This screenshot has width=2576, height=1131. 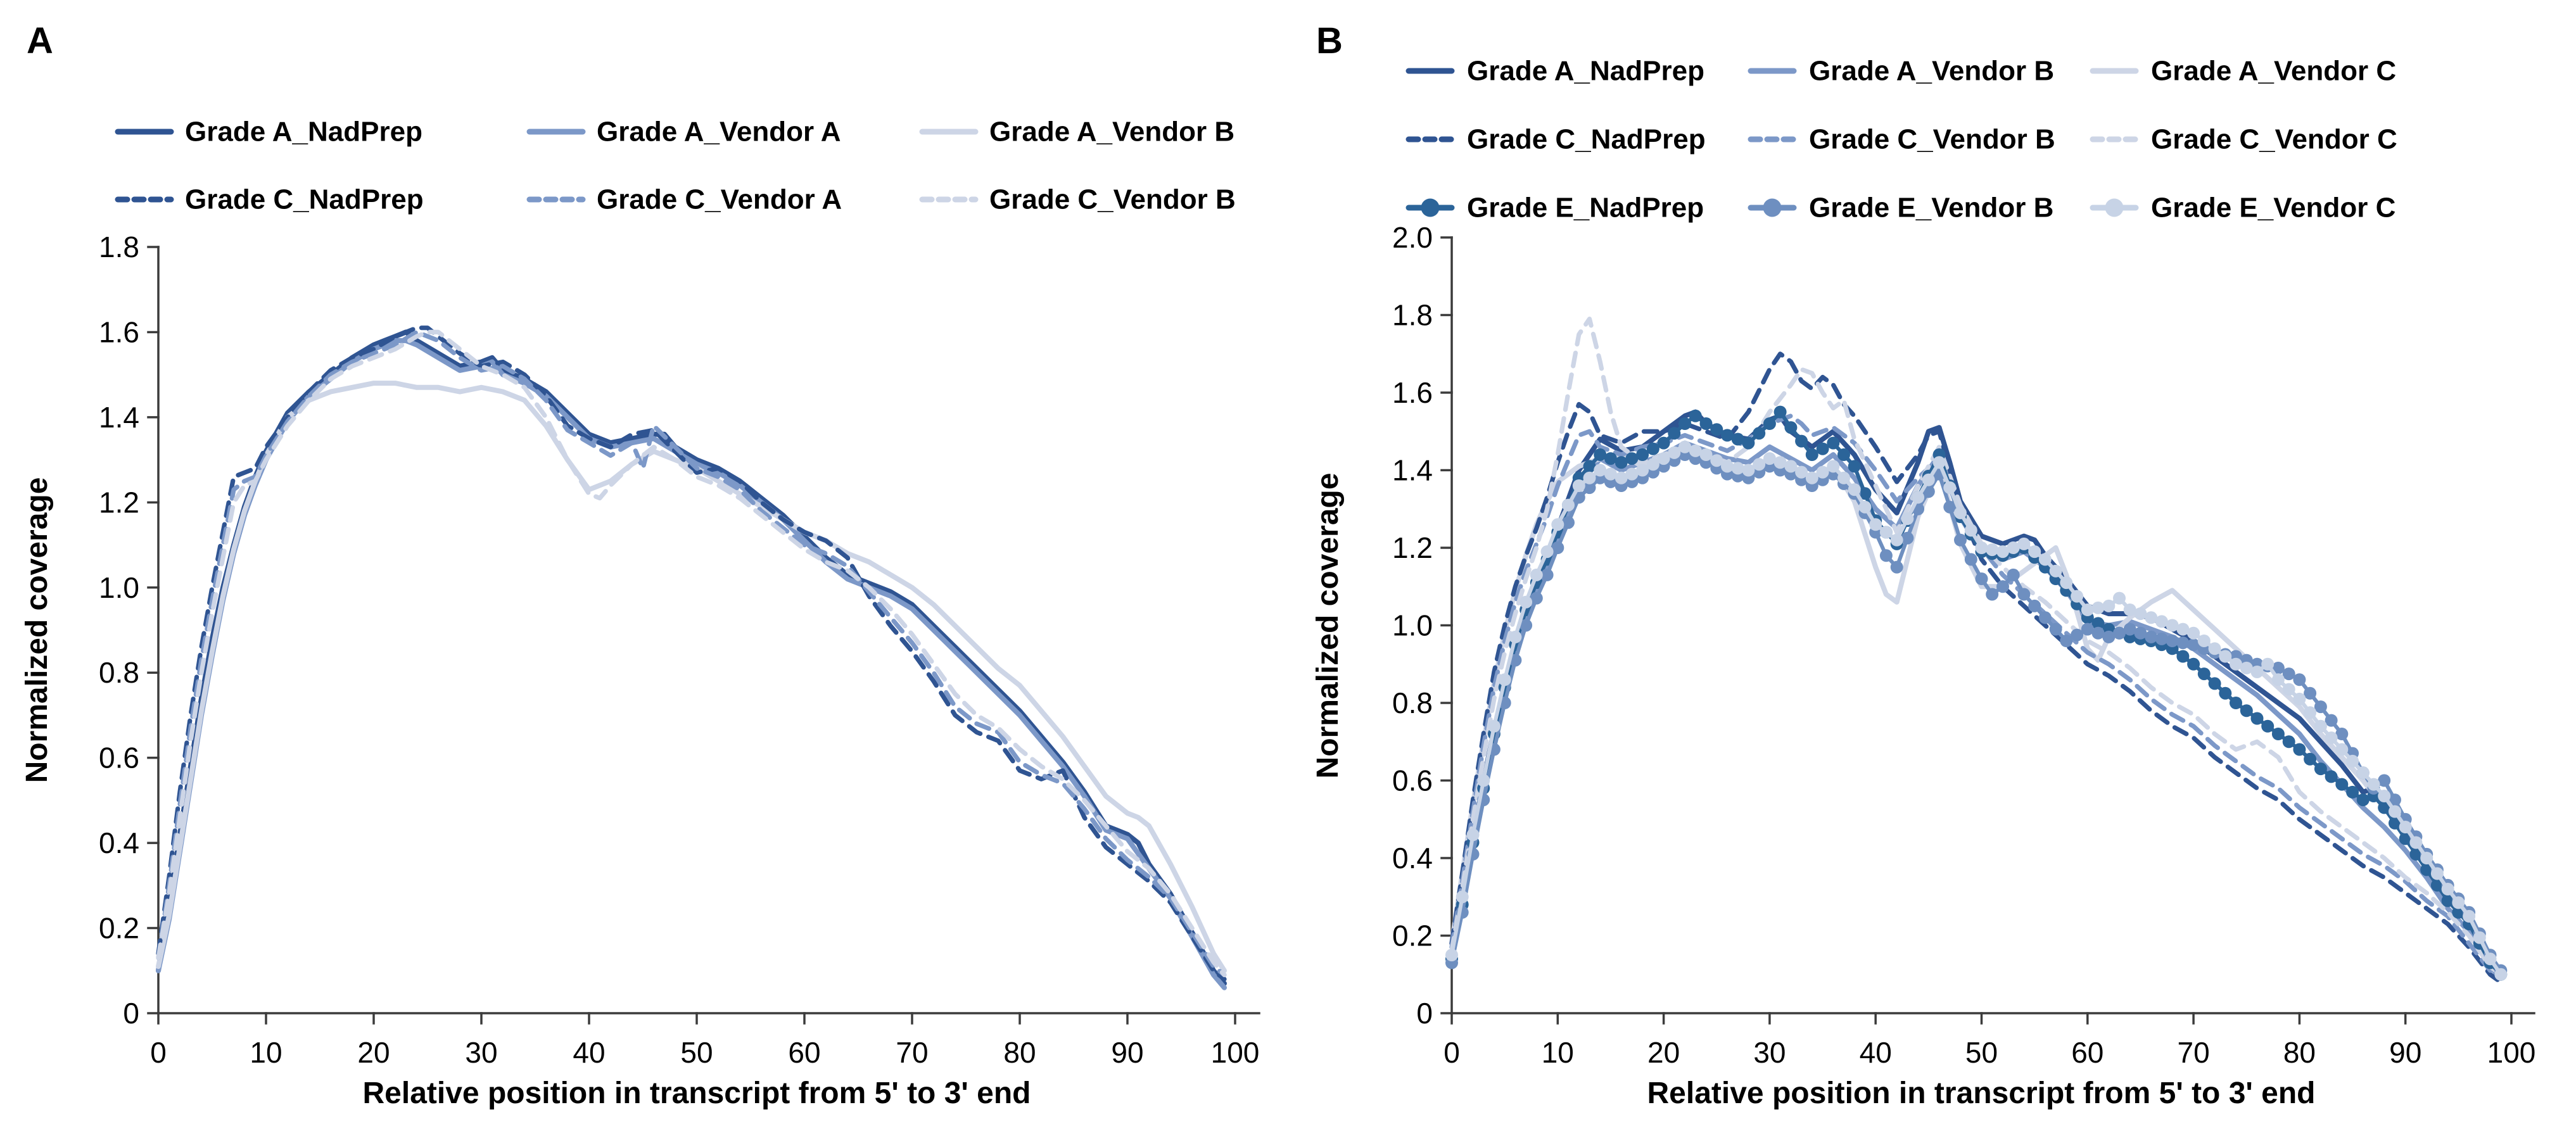 What do you see at coordinates (1554, 208) in the screenshot?
I see `legend-item-grade-e-nadprep: Grade E_NadPrep` at bounding box center [1554, 208].